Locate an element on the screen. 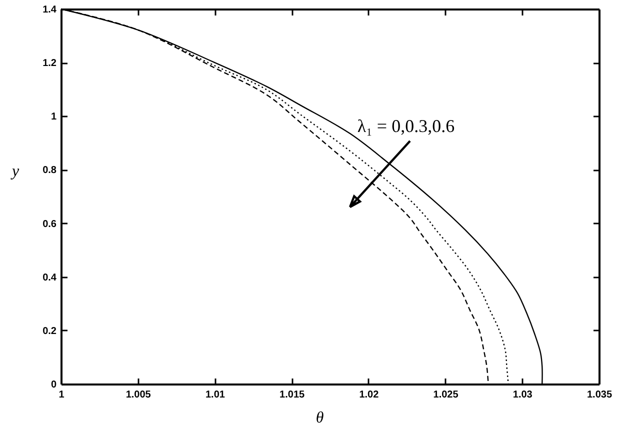  x-tick-label: 1.03 is located at coordinates (522, 395).